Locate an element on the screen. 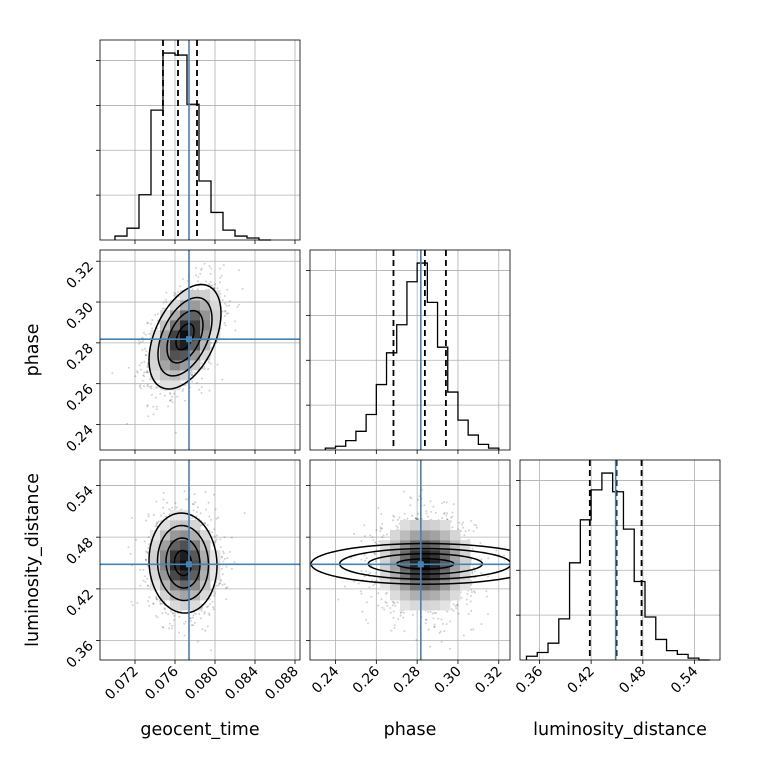  density-content is located at coordinates (200, 560).